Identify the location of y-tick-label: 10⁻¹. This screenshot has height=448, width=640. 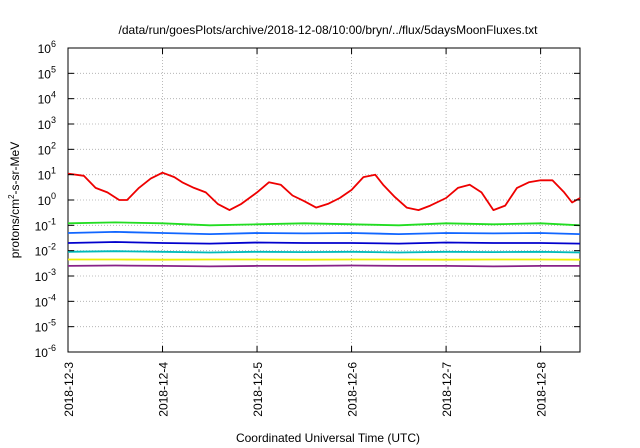
(45, 224).